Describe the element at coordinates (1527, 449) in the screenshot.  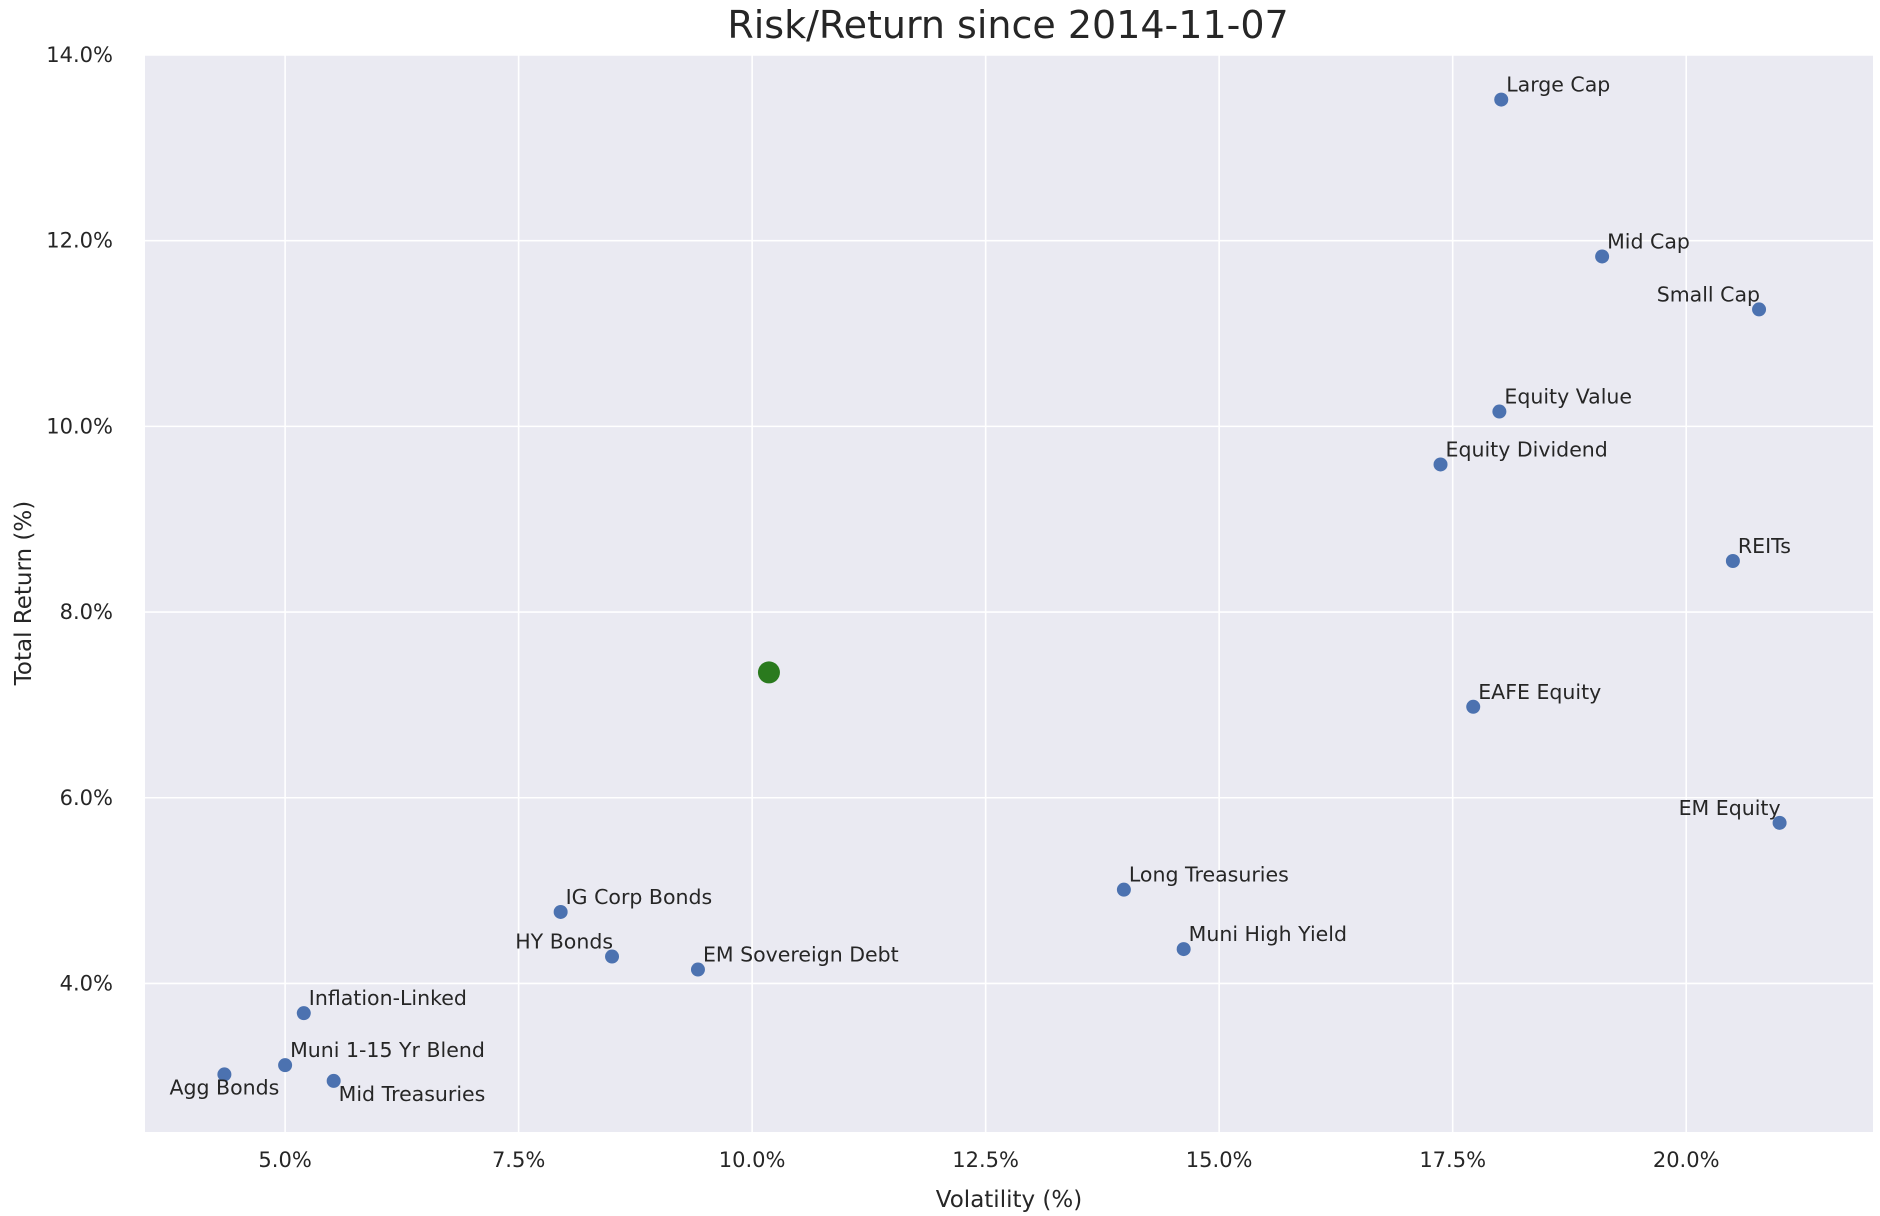
I see `point-label: Equity Dividend` at that location.